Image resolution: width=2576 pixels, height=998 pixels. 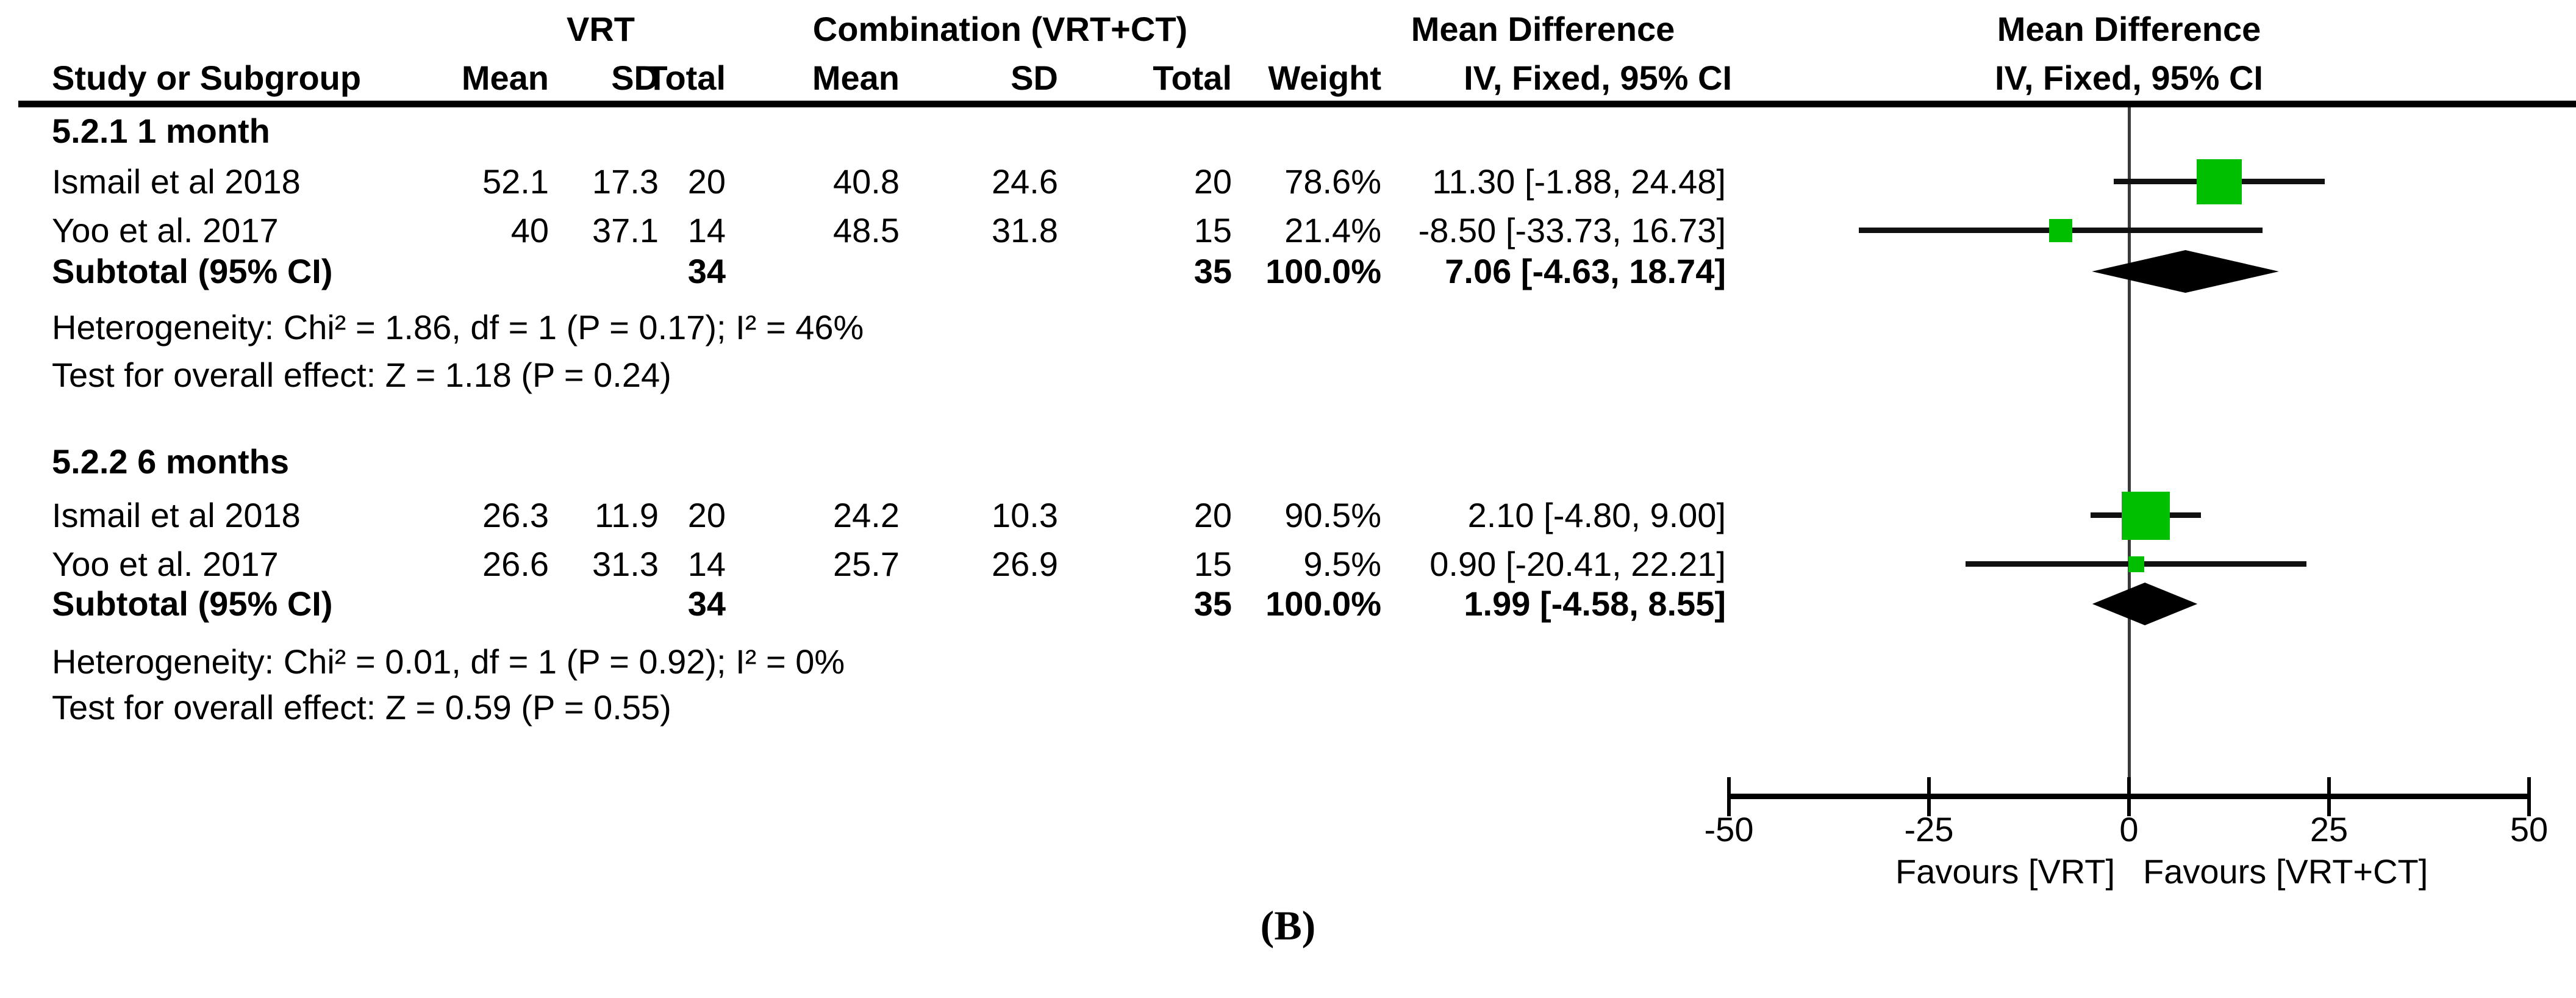 What do you see at coordinates (1288, 131) in the screenshot?
I see `subgroup-header: 5.2.1 1 month` at bounding box center [1288, 131].